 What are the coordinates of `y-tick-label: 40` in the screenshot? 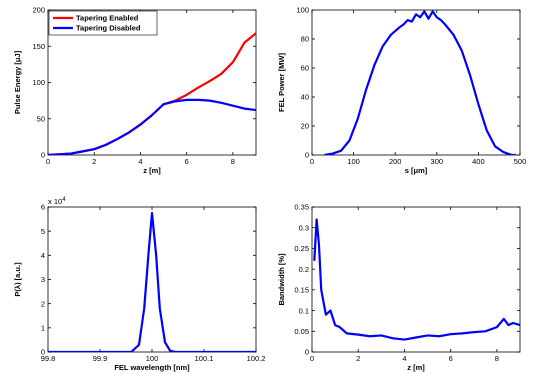 It's located at (305, 97).